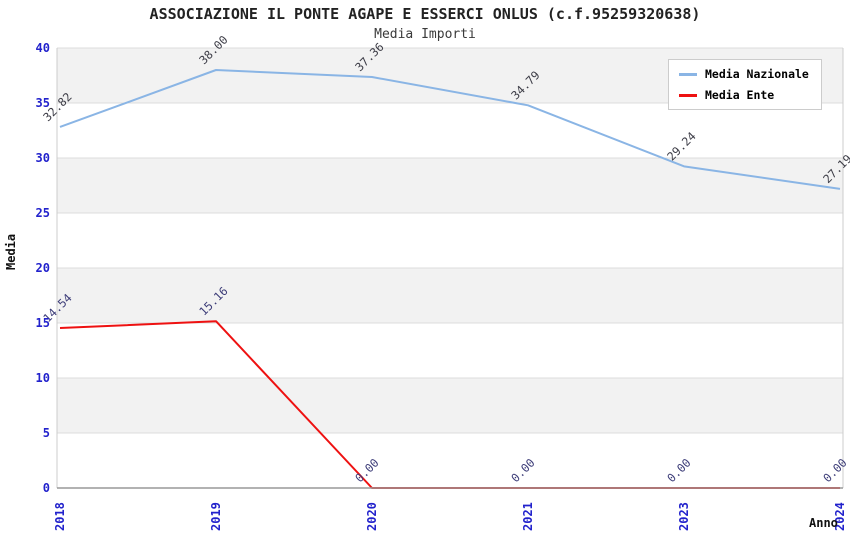  I want to click on x-tick-label: 2024, so click(840, 516).